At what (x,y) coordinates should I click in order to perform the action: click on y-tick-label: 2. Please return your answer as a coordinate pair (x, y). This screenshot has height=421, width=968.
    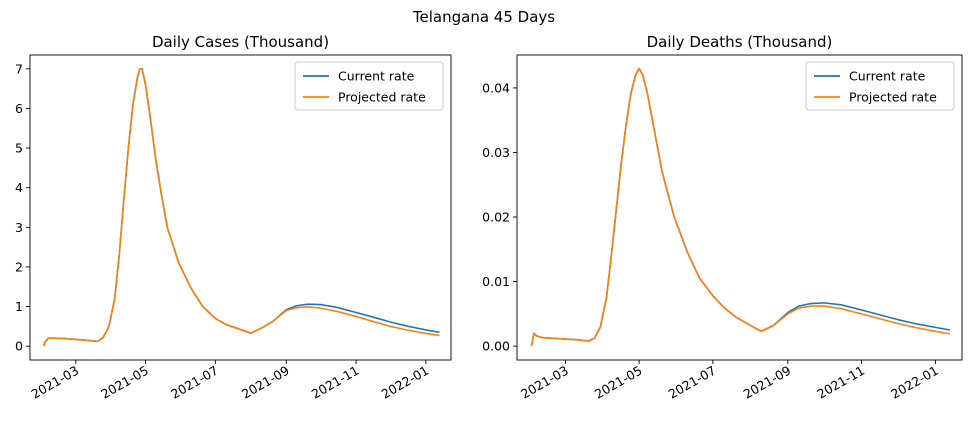
    Looking at the image, I should click on (19, 266).